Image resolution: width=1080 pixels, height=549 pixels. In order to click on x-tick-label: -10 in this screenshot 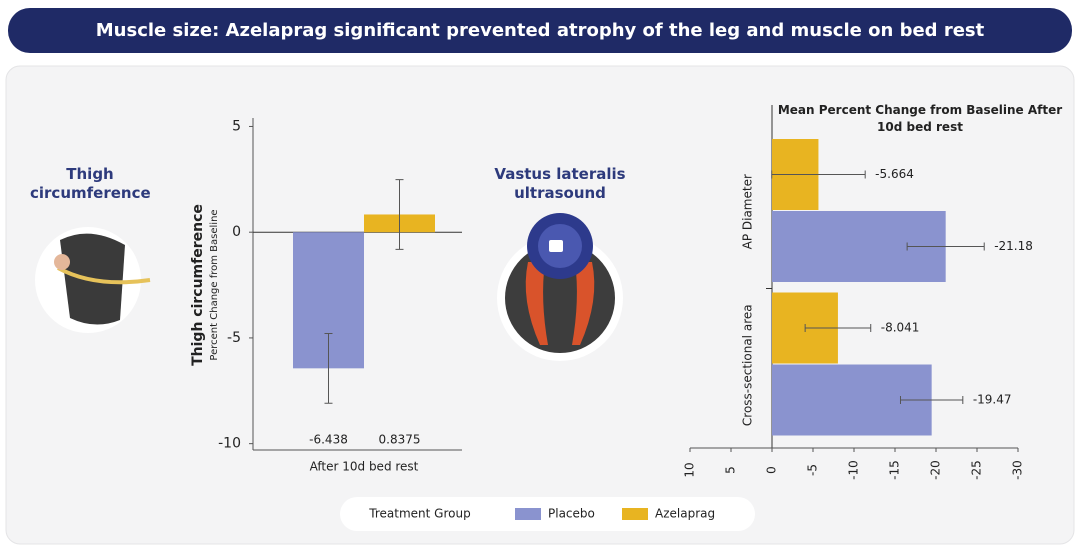, I will do `click(854, 470)`.